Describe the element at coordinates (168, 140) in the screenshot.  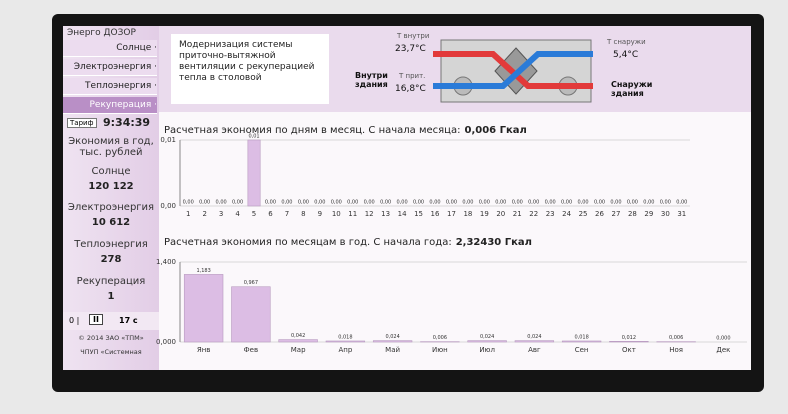
I see `y-tick-label: 0,01` at that location.